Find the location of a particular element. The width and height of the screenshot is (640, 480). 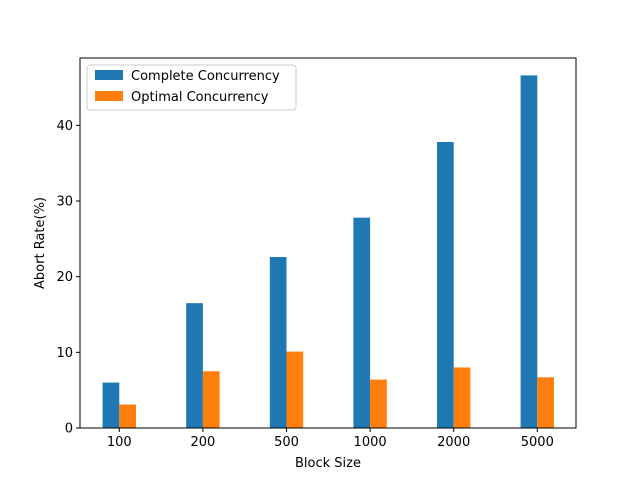

x-tick-label: 2000 is located at coordinates (453, 442).